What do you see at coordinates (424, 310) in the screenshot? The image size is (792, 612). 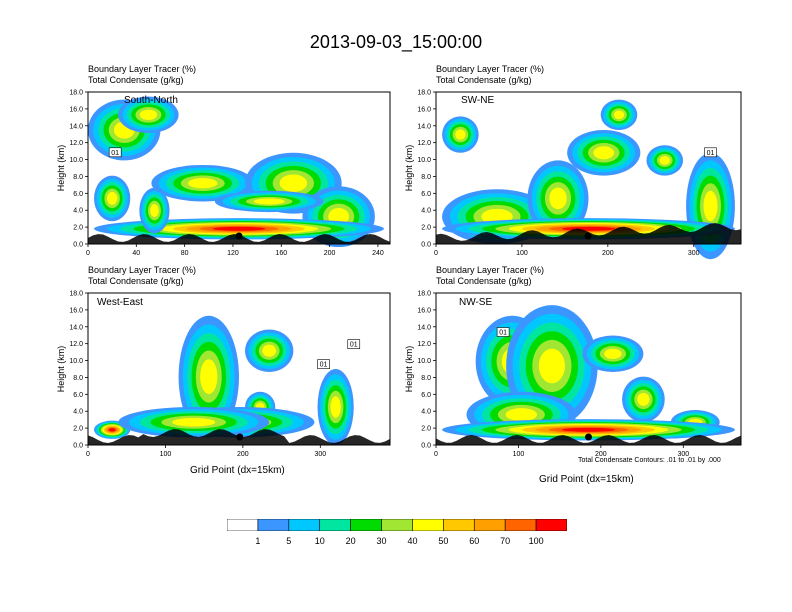 I see `panel-4-ytick-label: 16.0` at bounding box center [424, 310].